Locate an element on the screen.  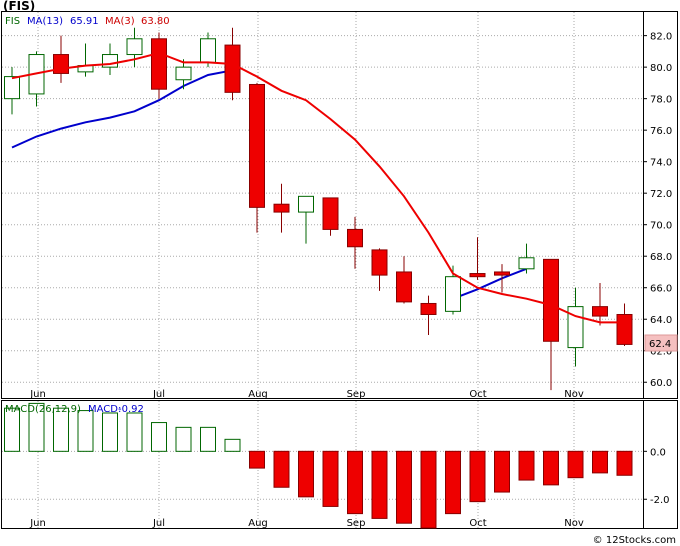
macd-x-label: Jun is located at coordinates (37, 523).